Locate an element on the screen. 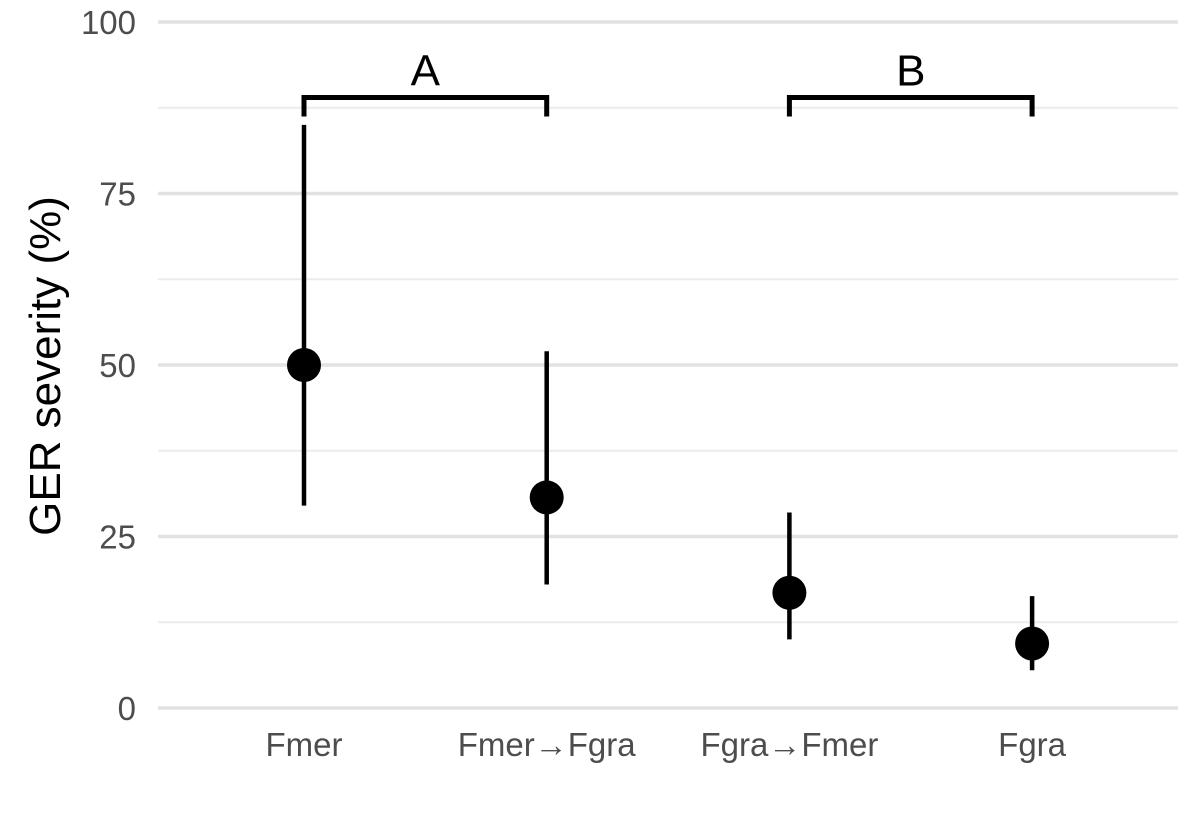 Image resolution: width=1200 pixels, height=840 pixels. group-label: A is located at coordinates (426, 70).